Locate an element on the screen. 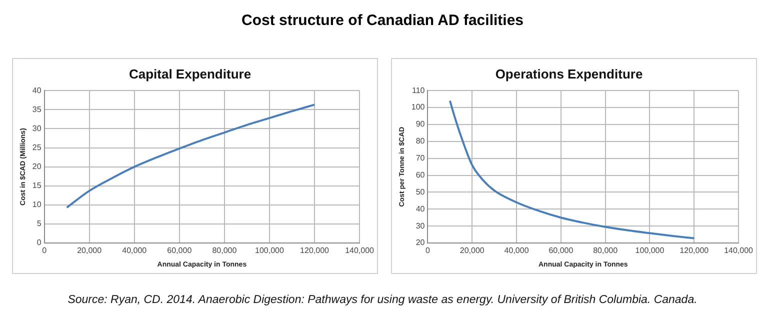 The image size is (765, 331). source-note: Source: Ryan, CD. 2014. Anaerobic Digestion: Pathways for using waste as energy. University of British Columbia. Canada. is located at coordinates (382, 300).